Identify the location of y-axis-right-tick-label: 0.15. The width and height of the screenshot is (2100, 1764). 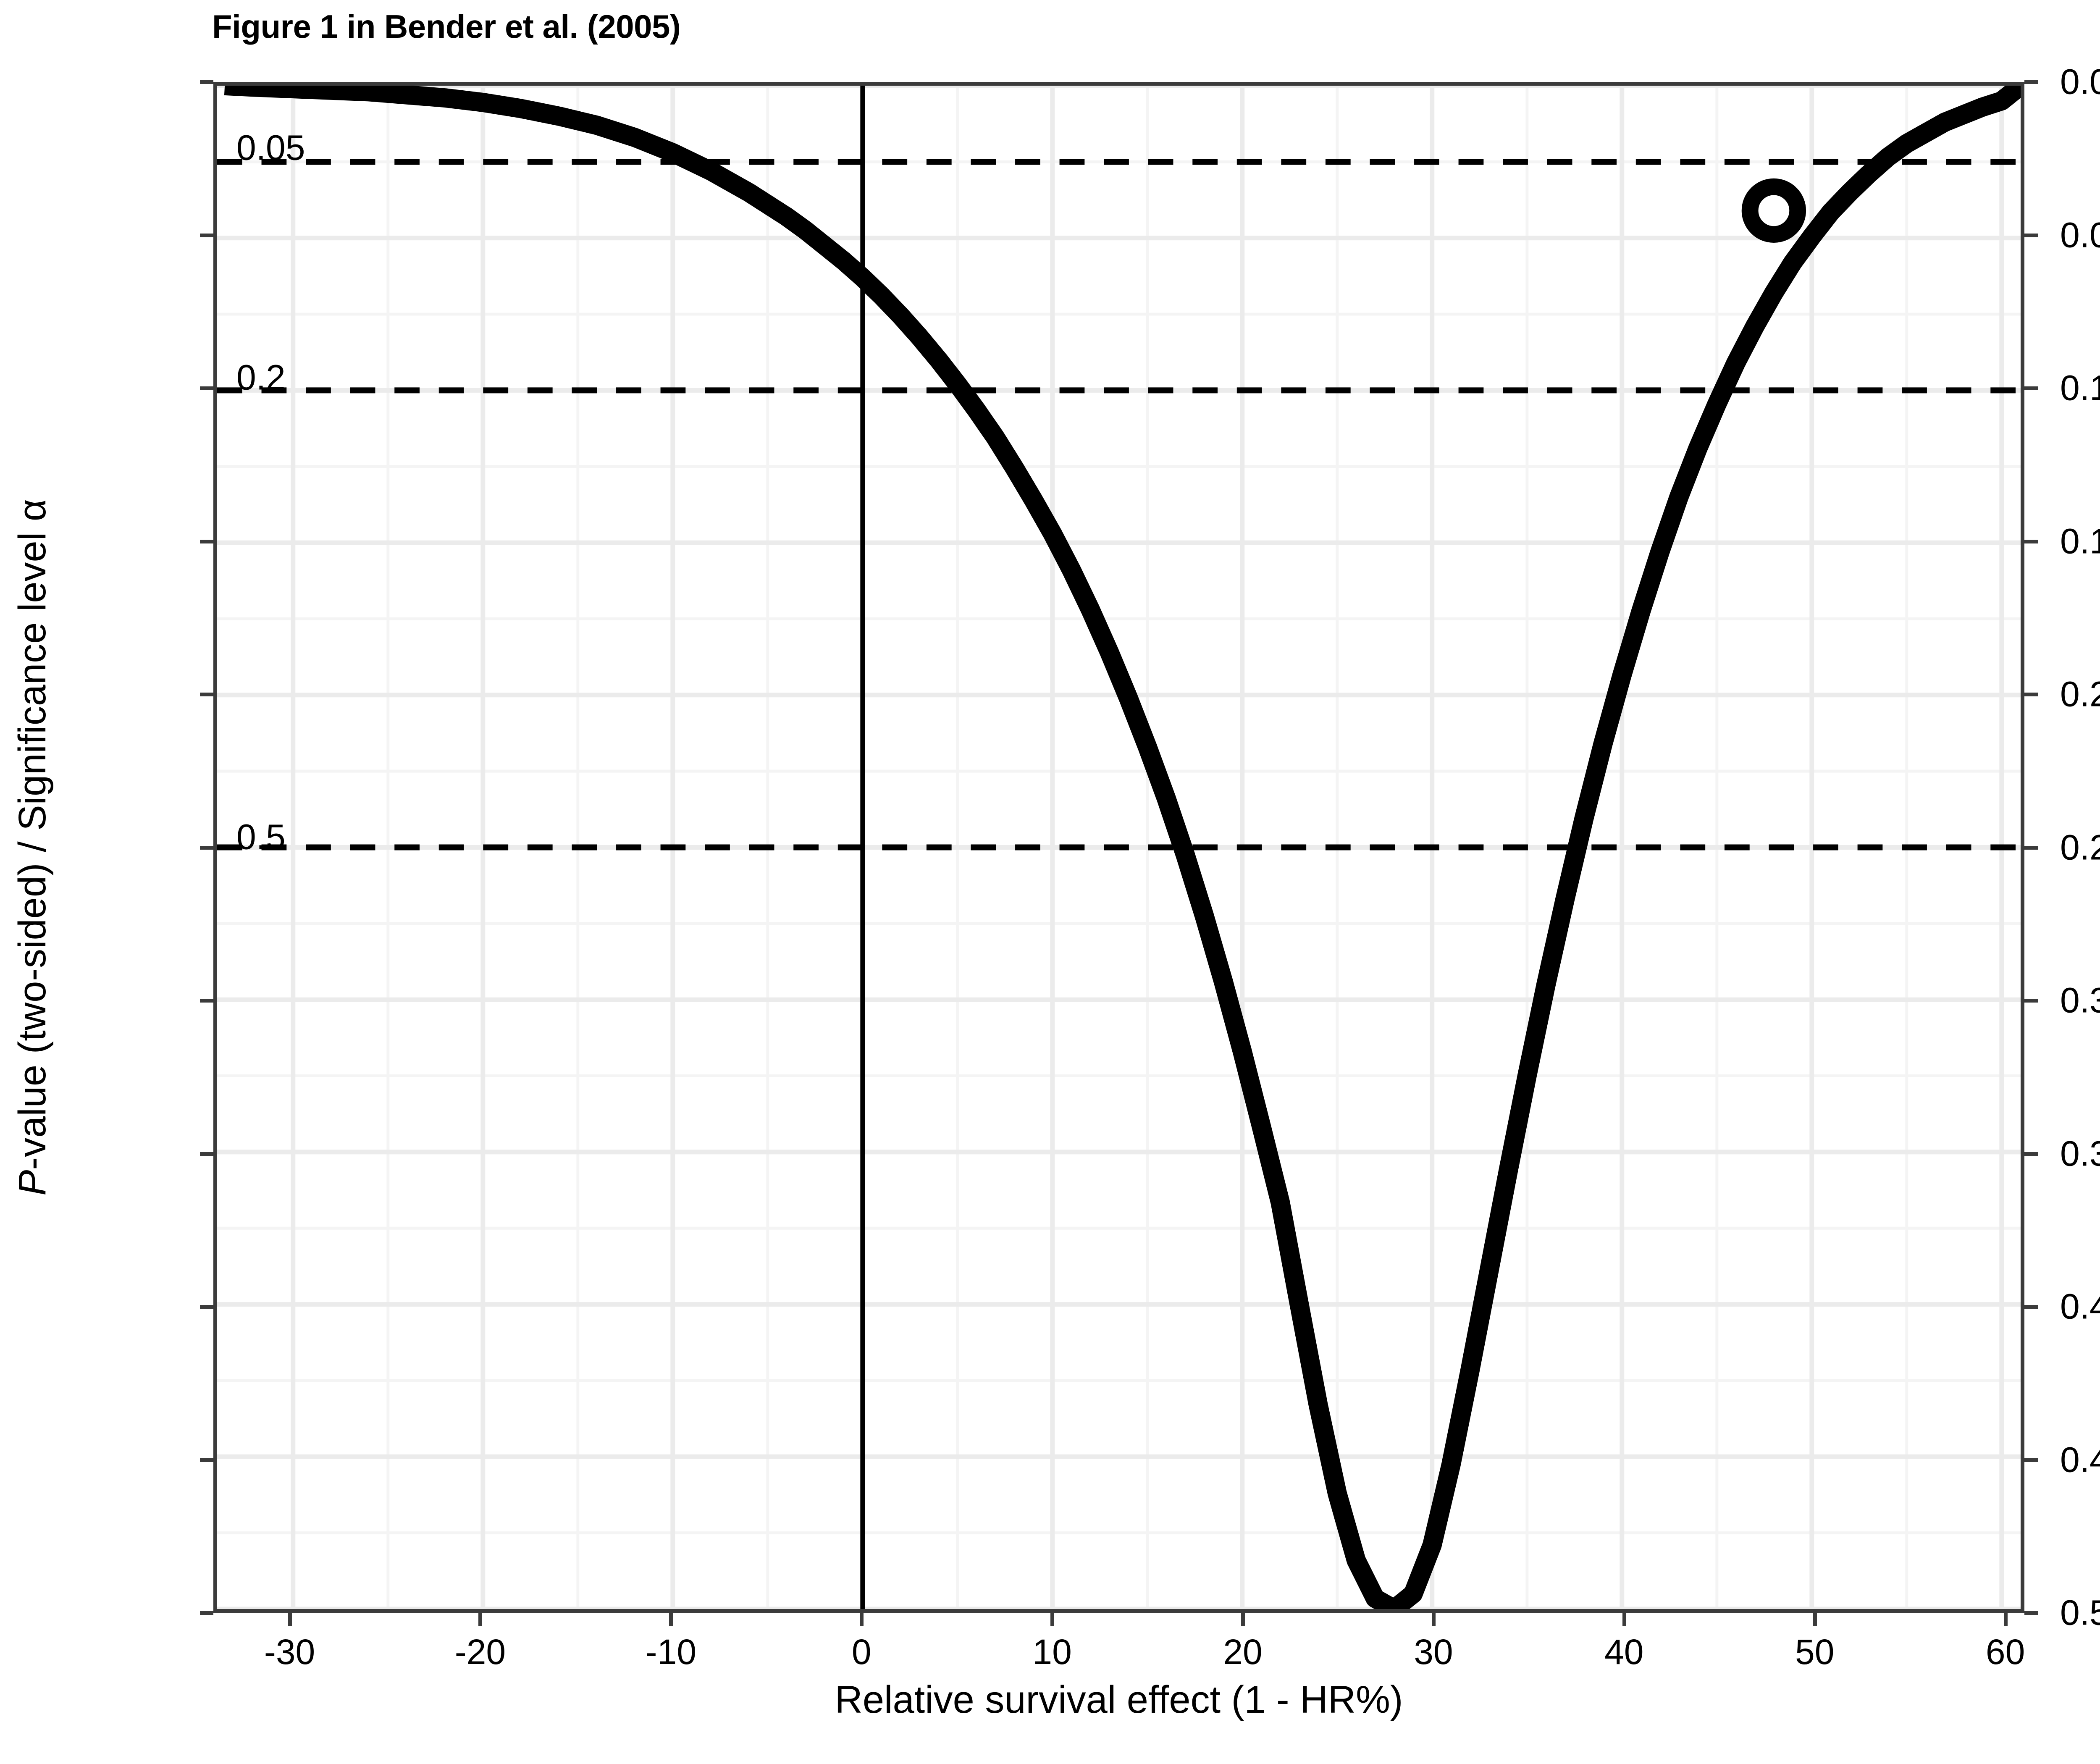
(2080, 541).